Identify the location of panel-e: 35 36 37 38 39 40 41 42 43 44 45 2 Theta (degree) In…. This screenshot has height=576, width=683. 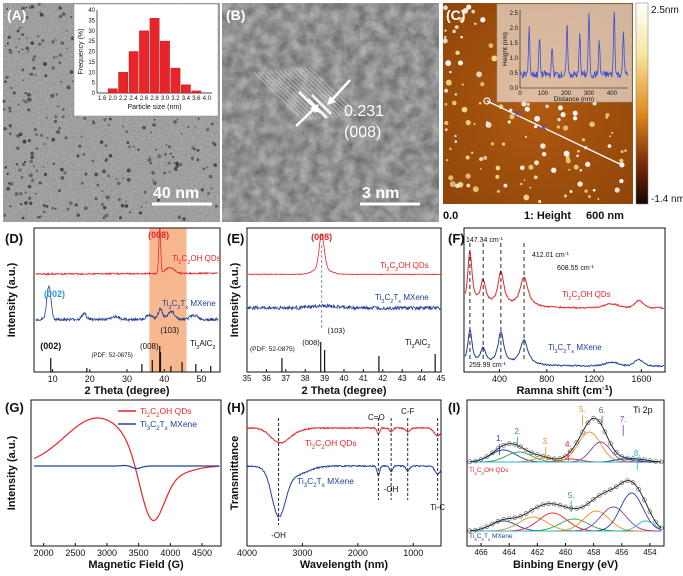
(336, 312).